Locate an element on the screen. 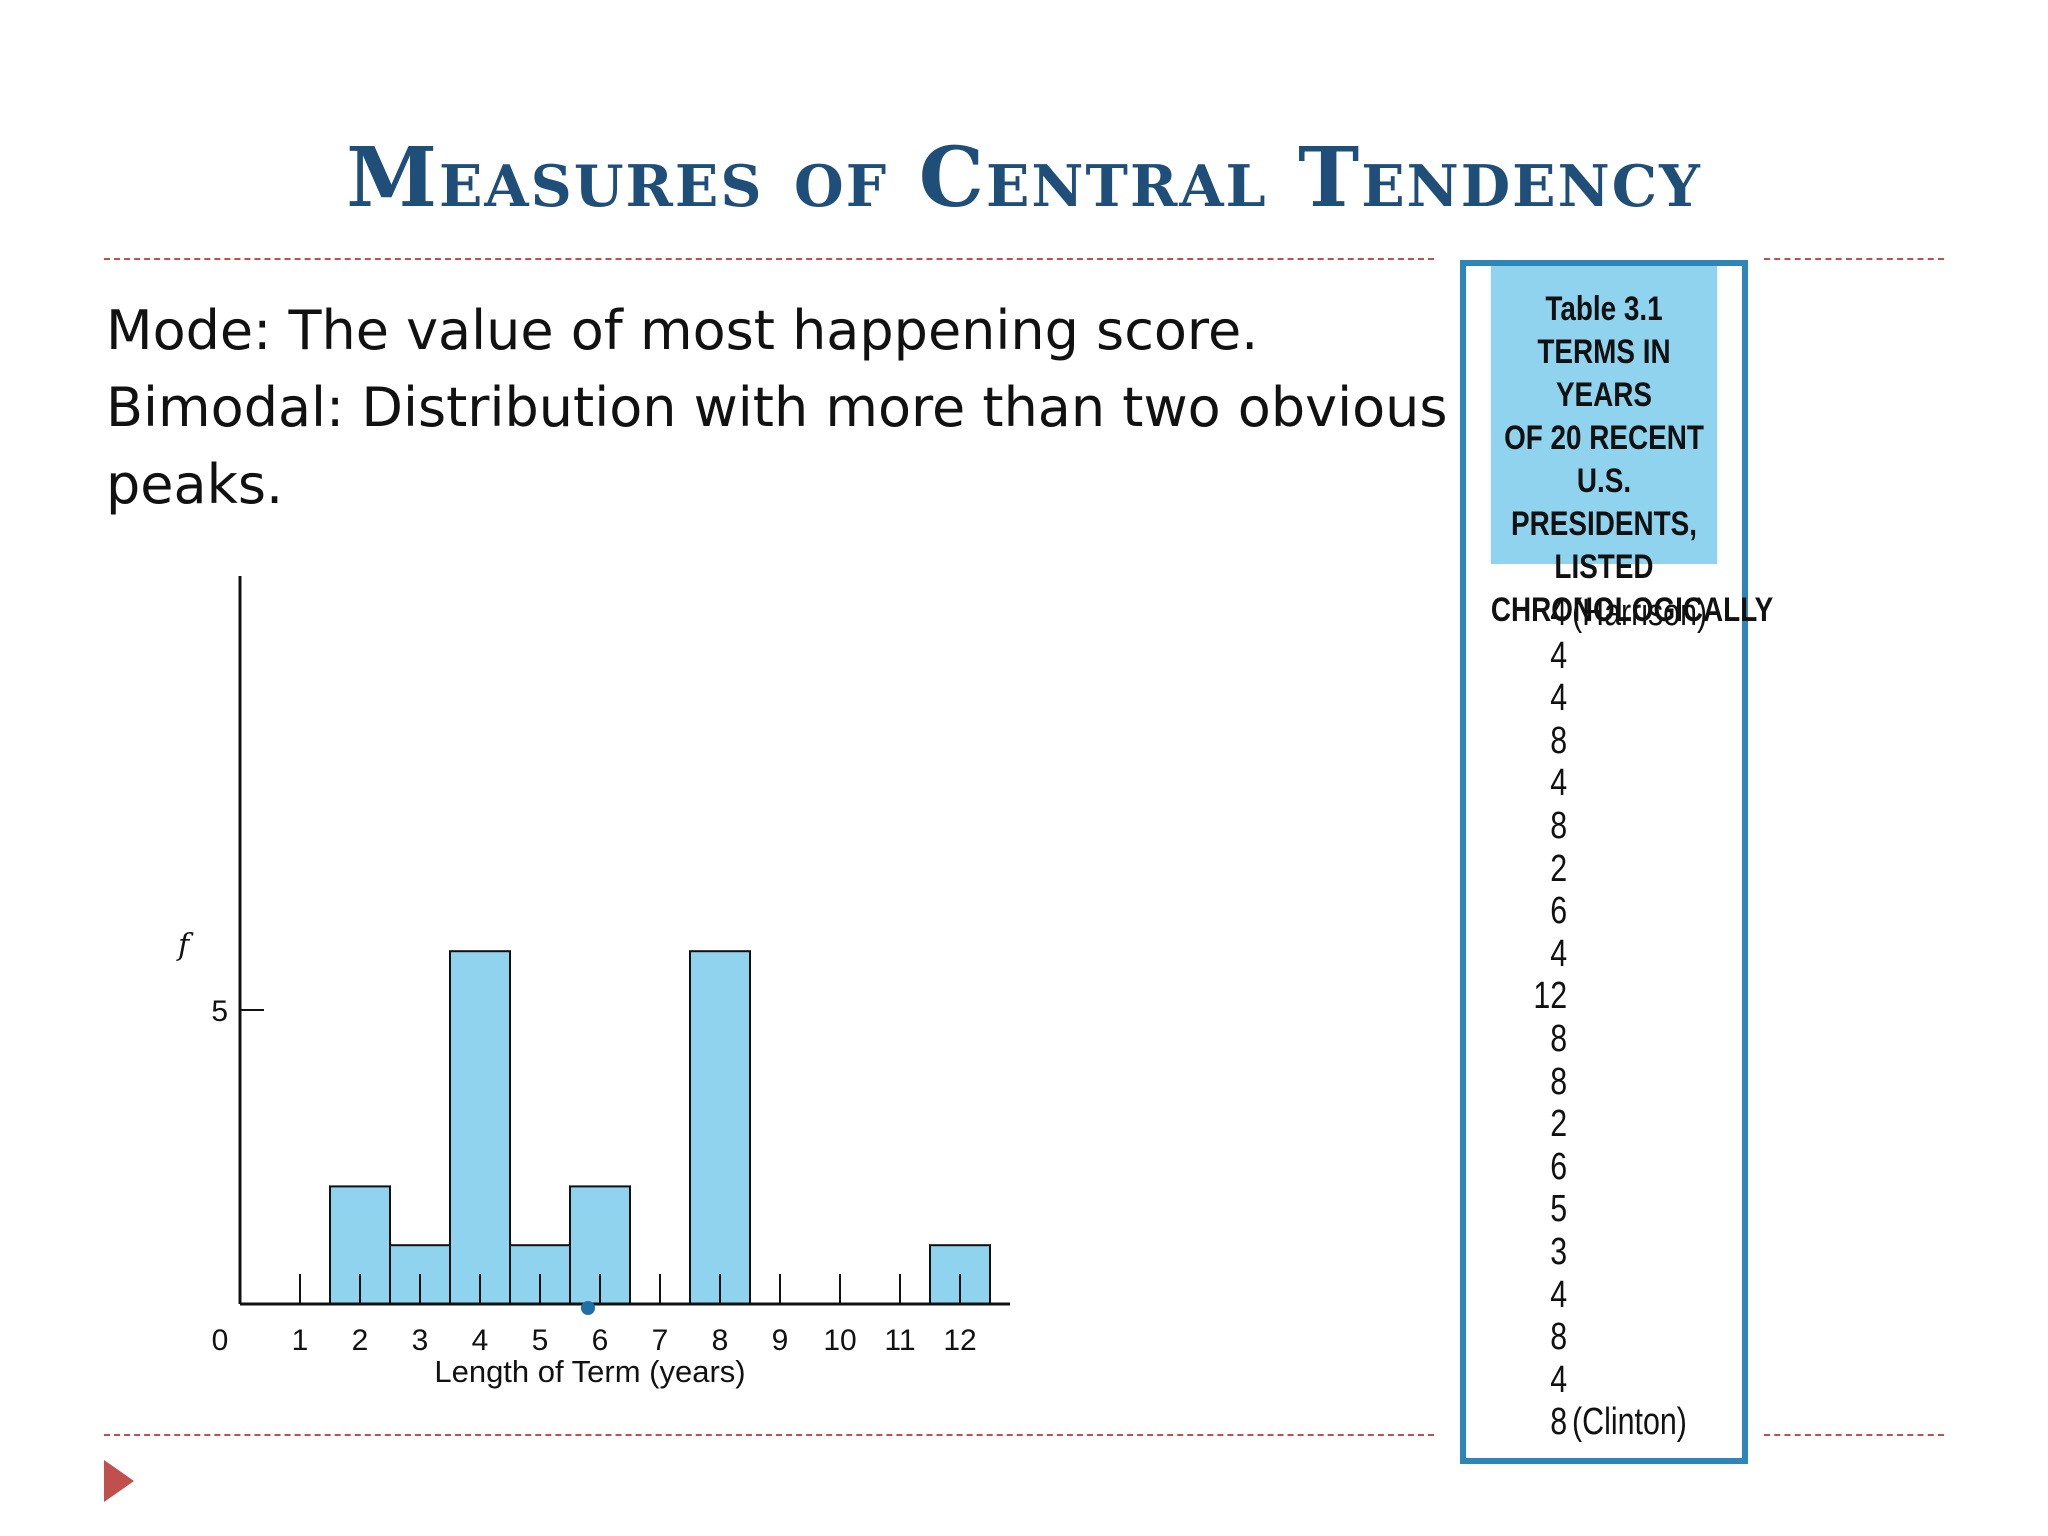  x-tick-label: 9 is located at coordinates (780, 1340).